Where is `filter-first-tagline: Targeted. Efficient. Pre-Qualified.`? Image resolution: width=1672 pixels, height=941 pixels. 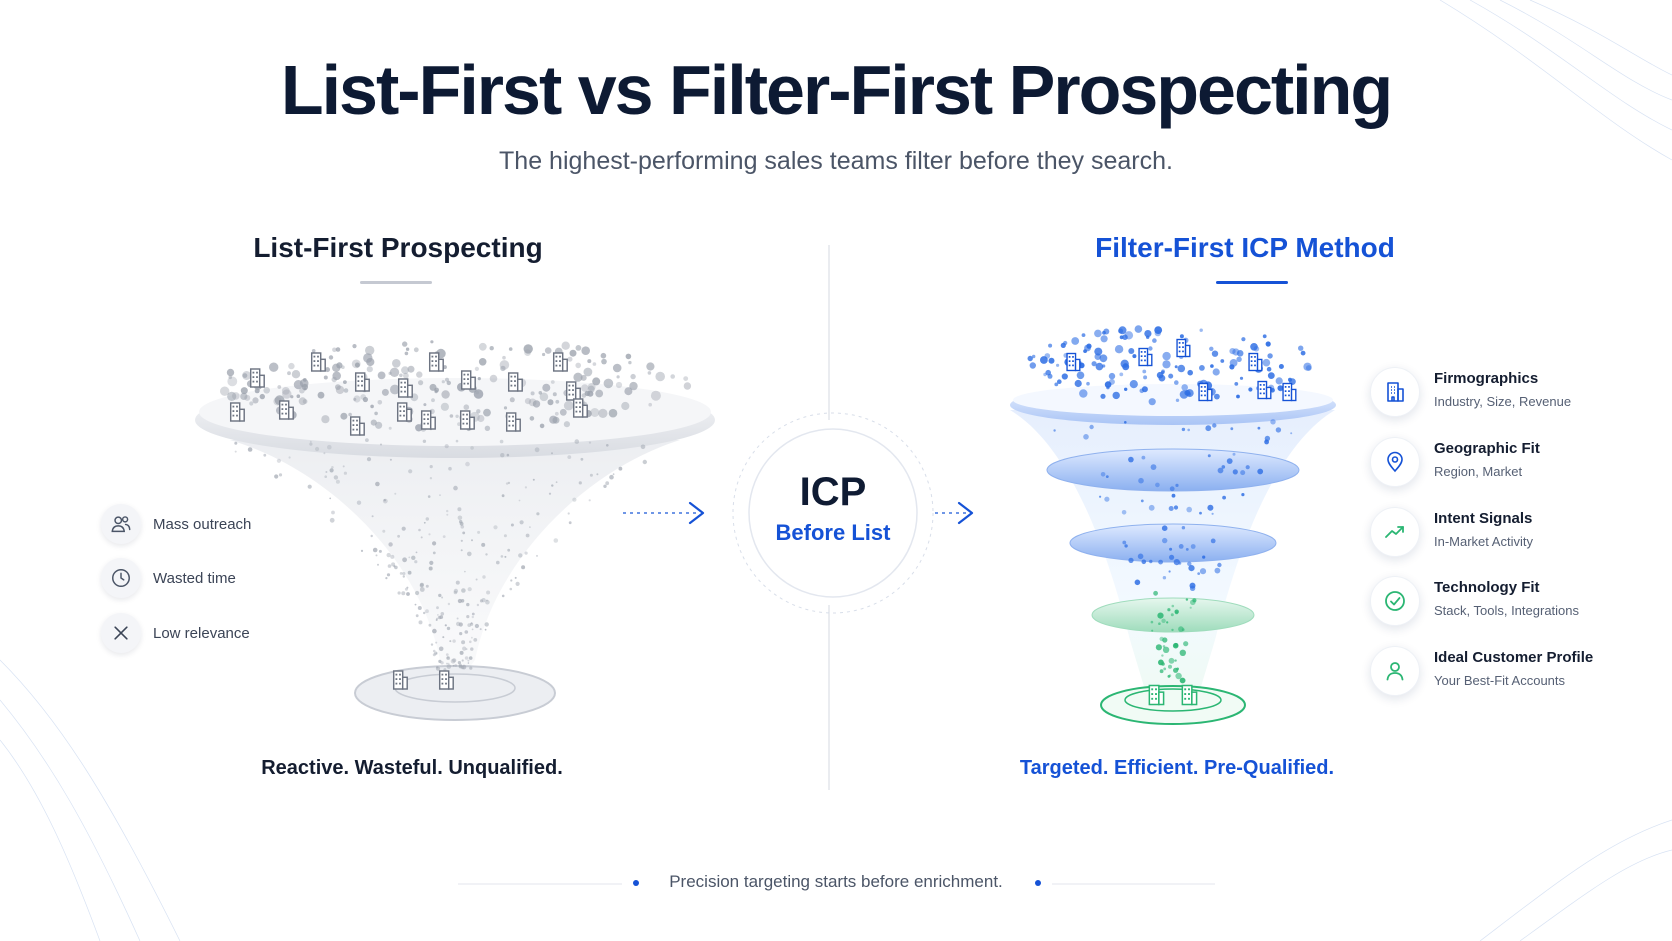 filter-first-tagline: Targeted. Efficient. Pre-Qualified. is located at coordinates (1177, 768).